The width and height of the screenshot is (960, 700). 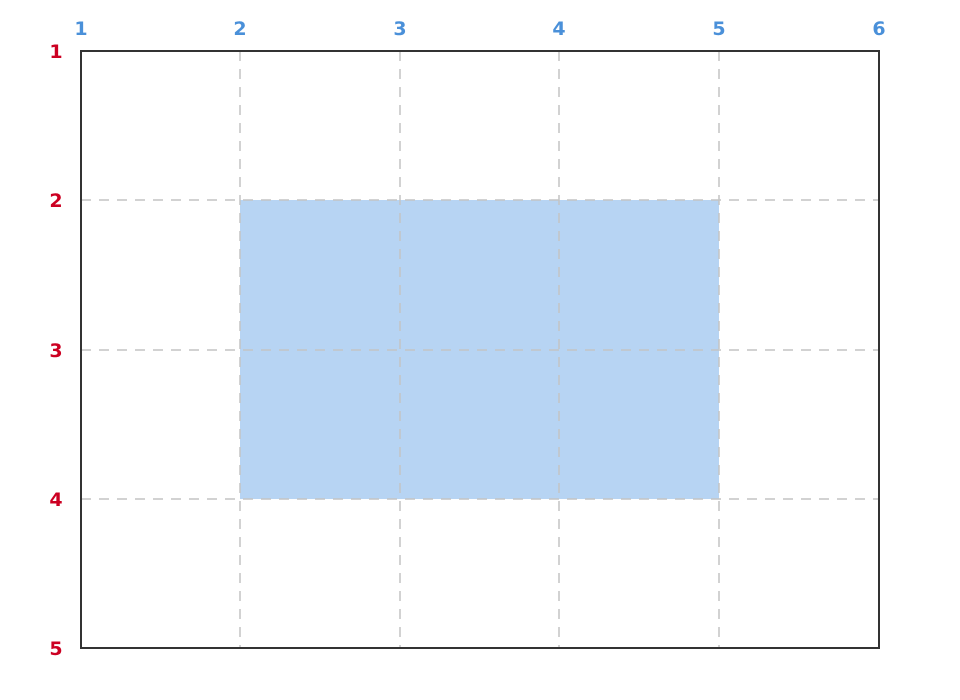 I want to click on row-label-2: 2, so click(x=55, y=201).